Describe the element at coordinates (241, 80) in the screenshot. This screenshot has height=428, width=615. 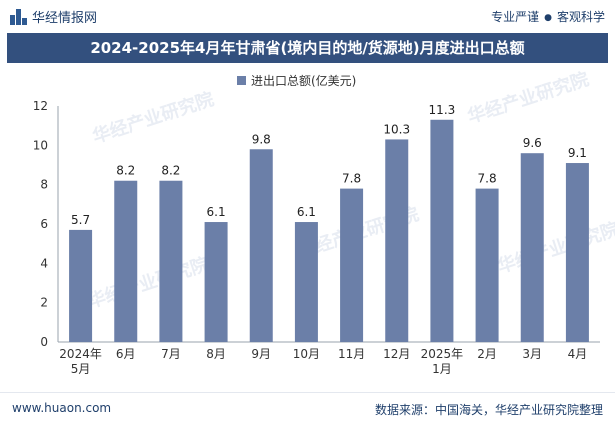
I see `legend-swatch` at that location.